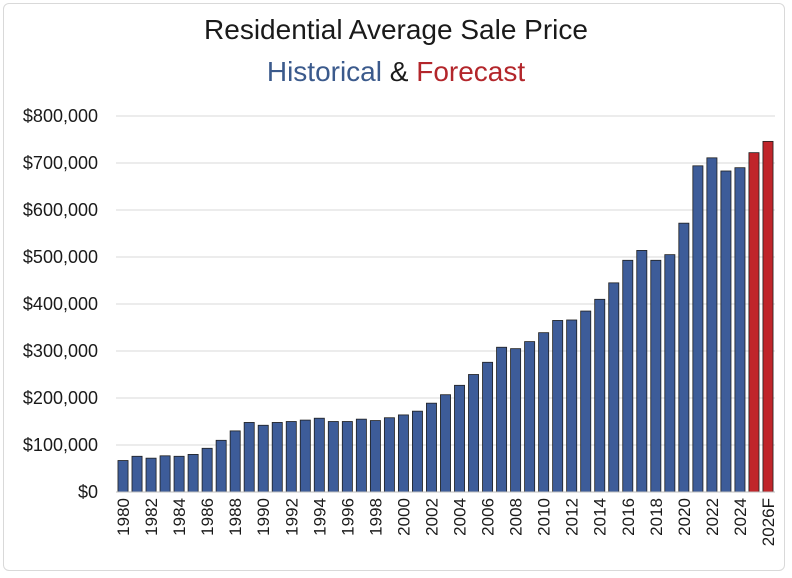 This screenshot has width=792, height=578. Describe the element at coordinates (319, 517) in the screenshot. I see `x-tick-label: 1994` at that location.